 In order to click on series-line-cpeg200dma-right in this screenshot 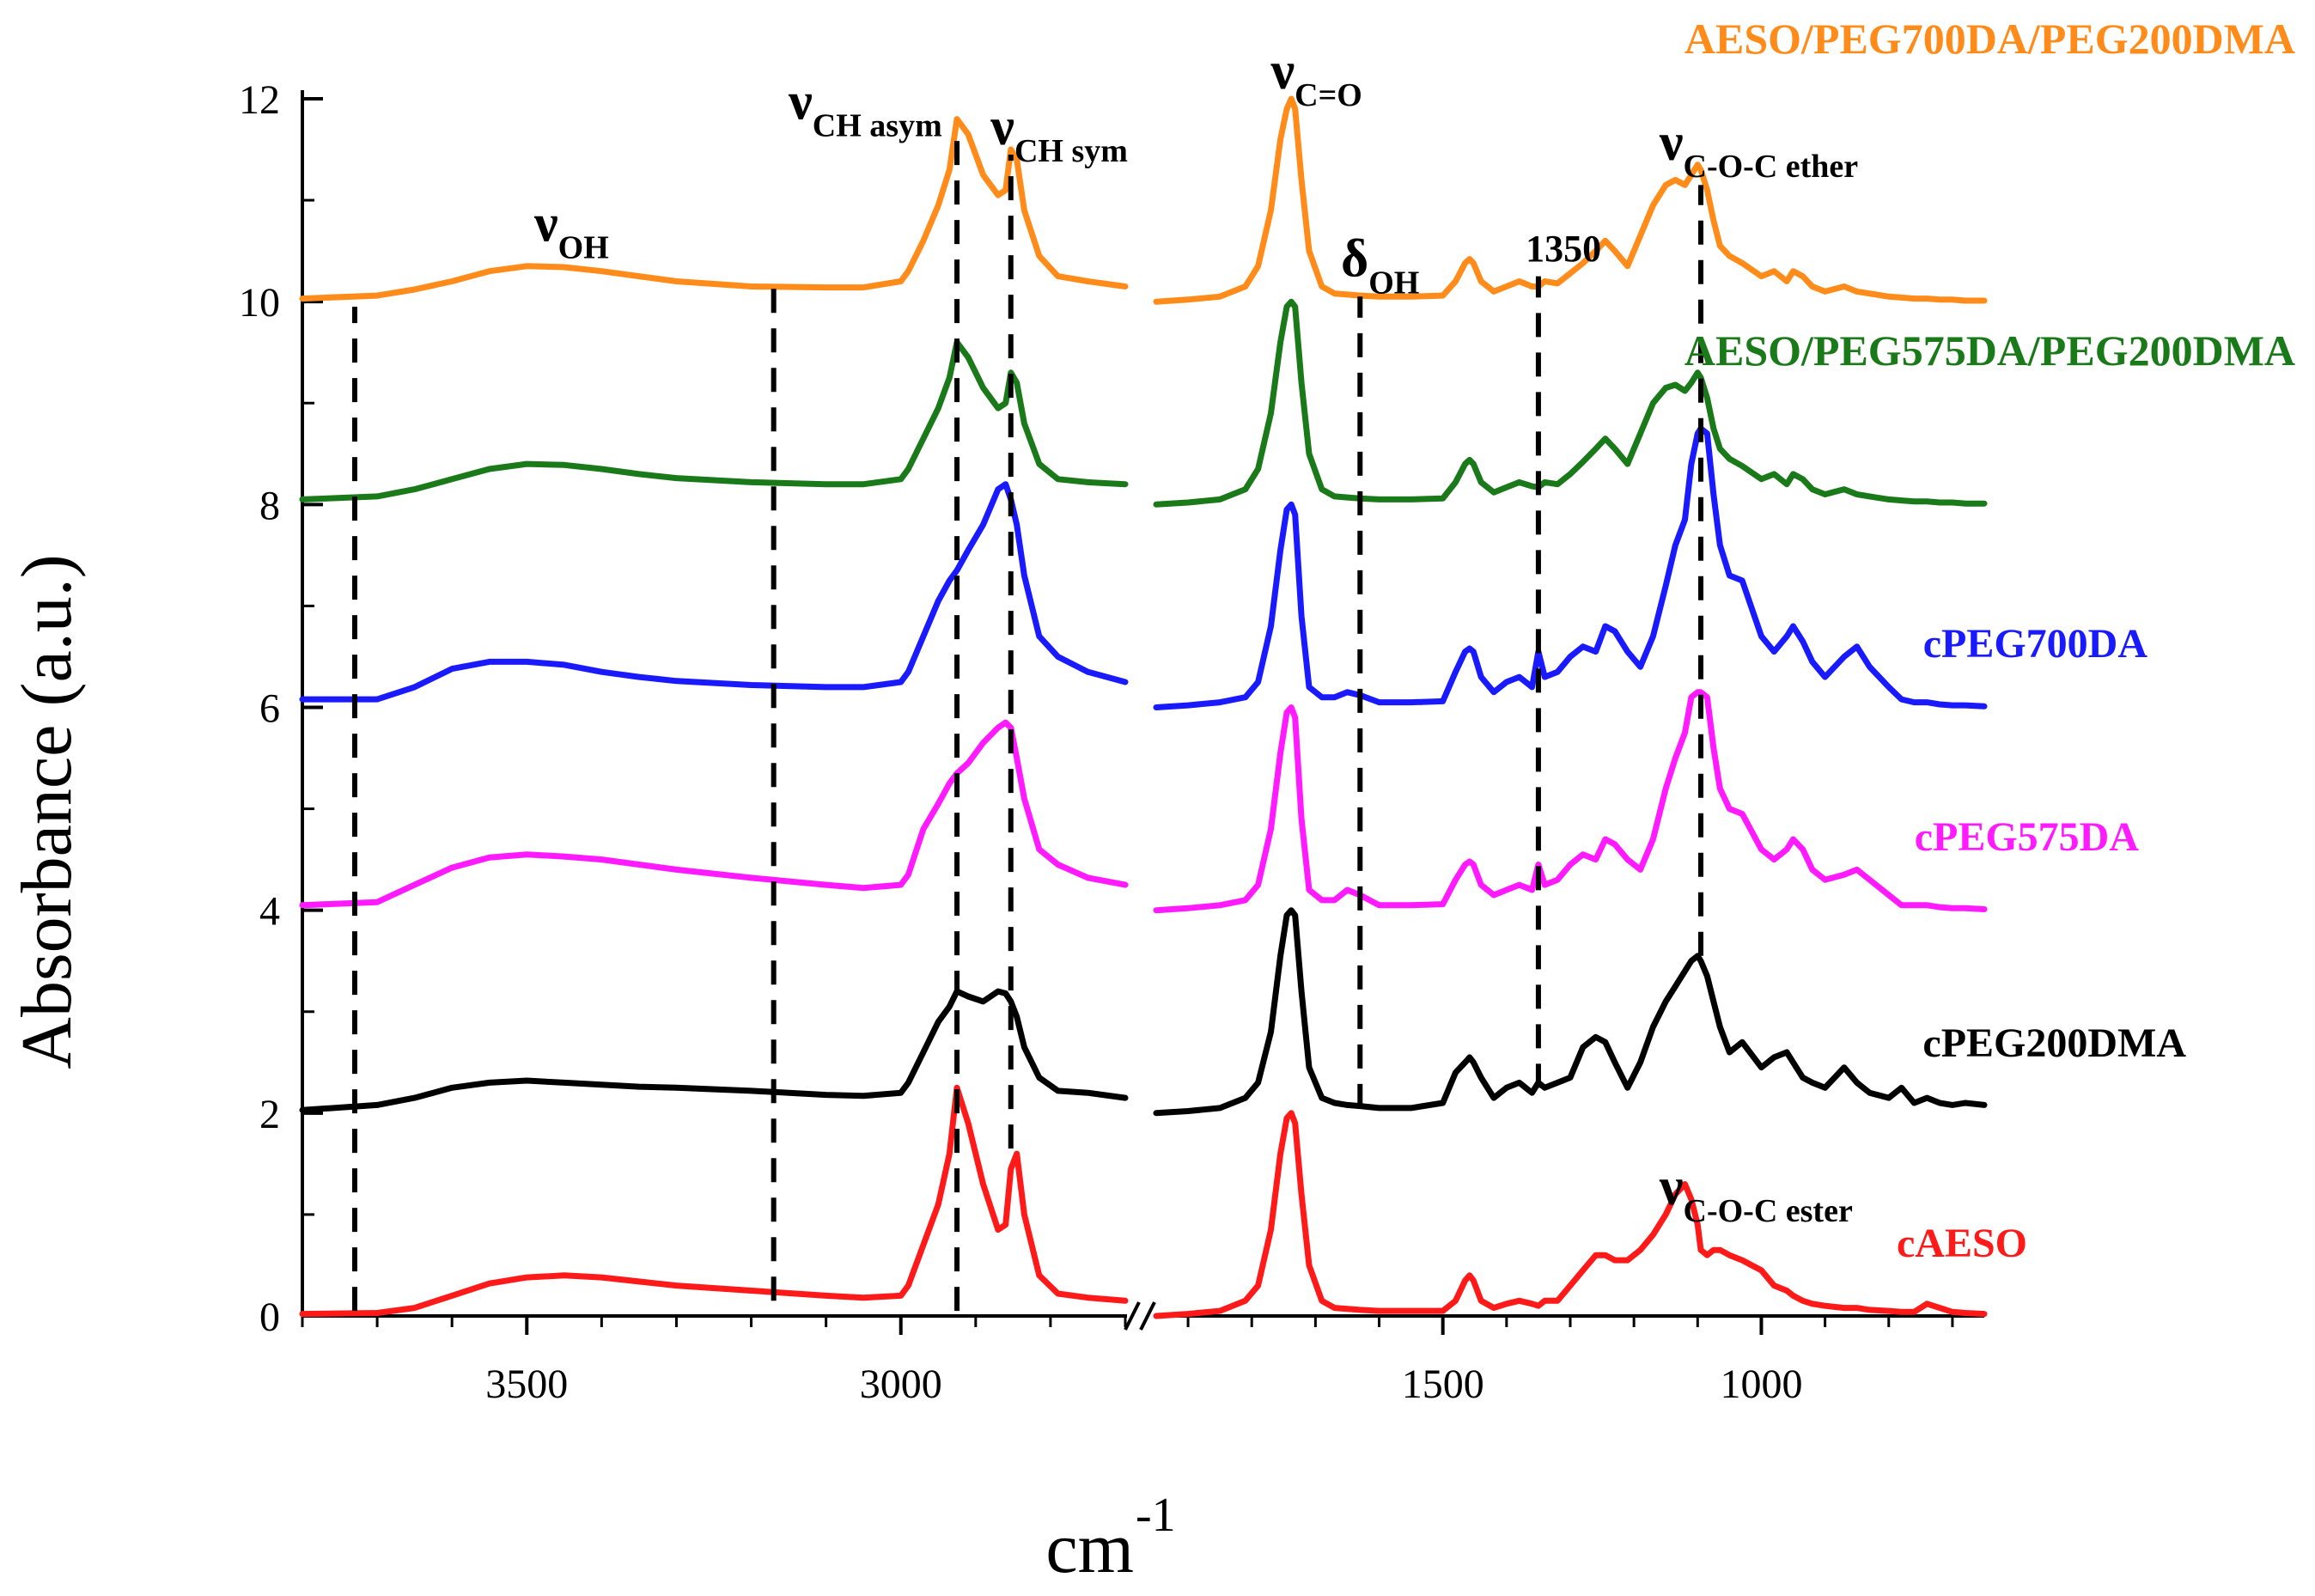, I will do `click(1571, 1012)`.